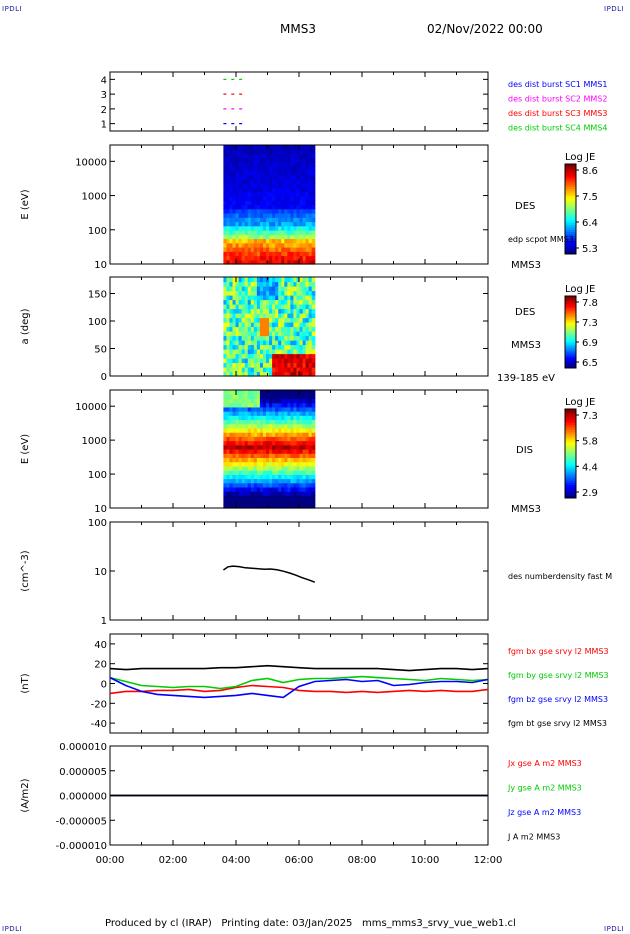 This screenshot has height=934, width=630. I want to click on colorbar-tick-label: 2.9, so click(590, 493).